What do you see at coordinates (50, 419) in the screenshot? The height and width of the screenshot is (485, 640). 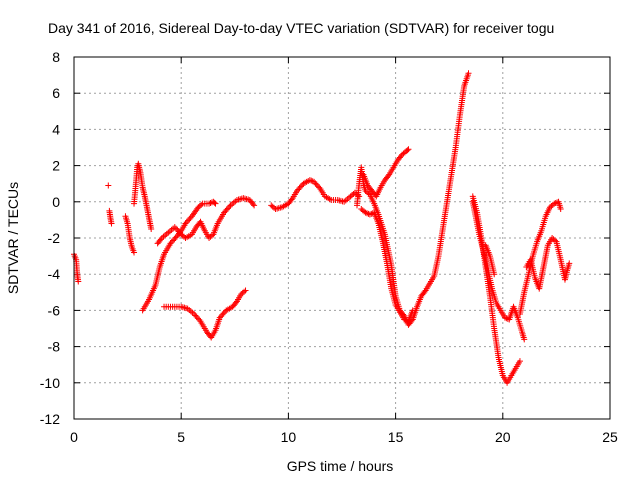 I see `y-tick-label: -12` at bounding box center [50, 419].